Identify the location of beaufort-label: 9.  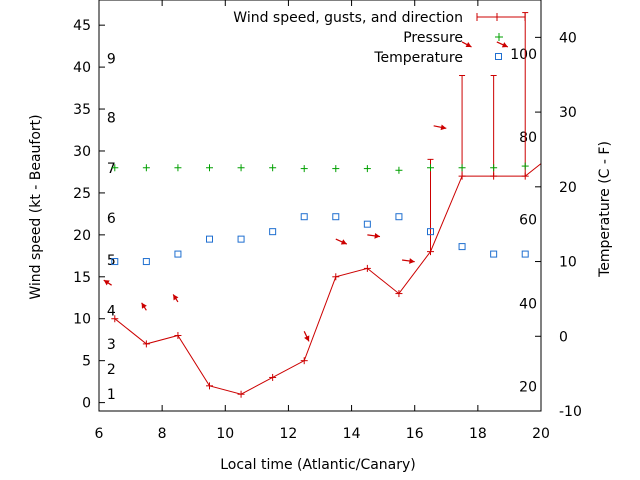
(111, 60).